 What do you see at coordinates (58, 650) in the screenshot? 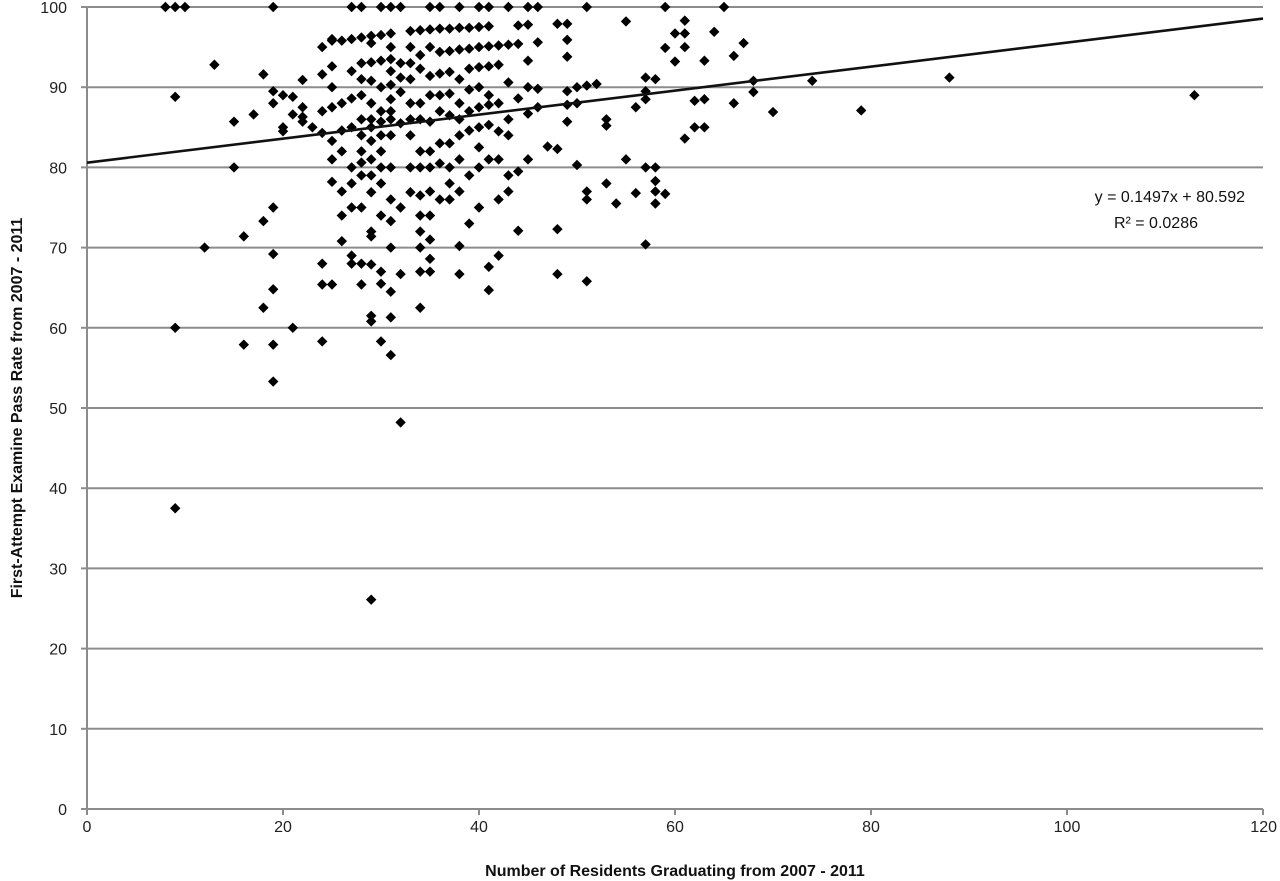
I see `y-tick-label: 20` at bounding box center [58, 650].